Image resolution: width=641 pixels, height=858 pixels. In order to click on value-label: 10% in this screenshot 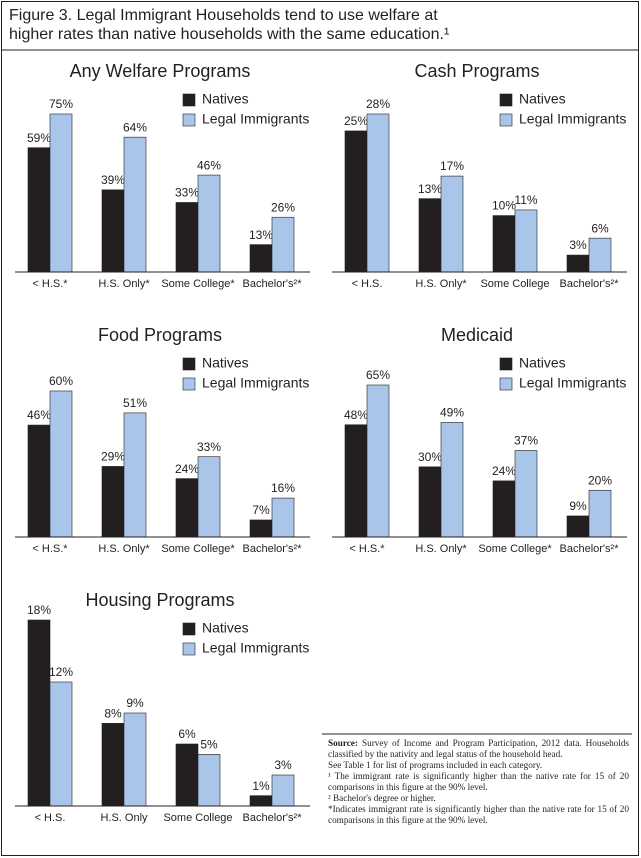, I will do `click(504, 206)`.